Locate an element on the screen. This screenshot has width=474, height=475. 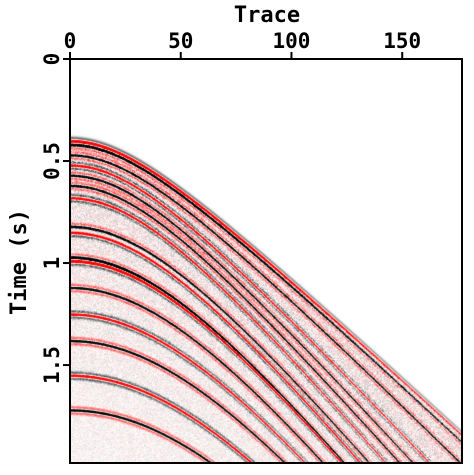
y-tick-label: 1 is located at coordinates (52, 263).